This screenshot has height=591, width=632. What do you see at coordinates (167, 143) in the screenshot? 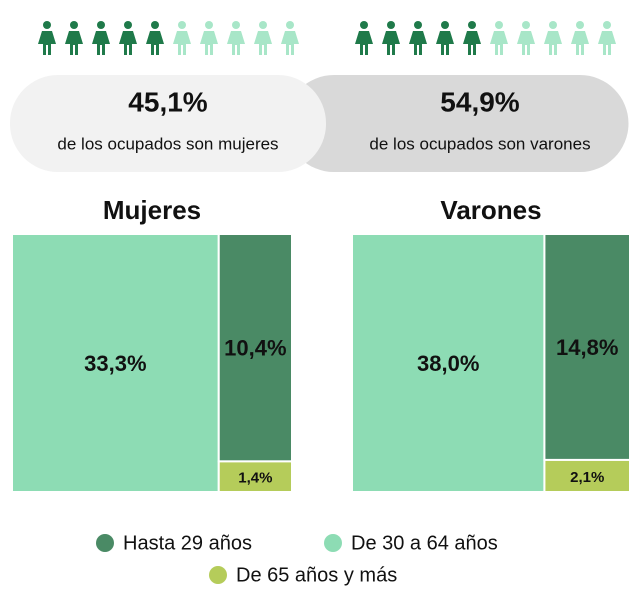
I see `summary-text: de los ocupados son mujeres` at bounding box center [167, 143].